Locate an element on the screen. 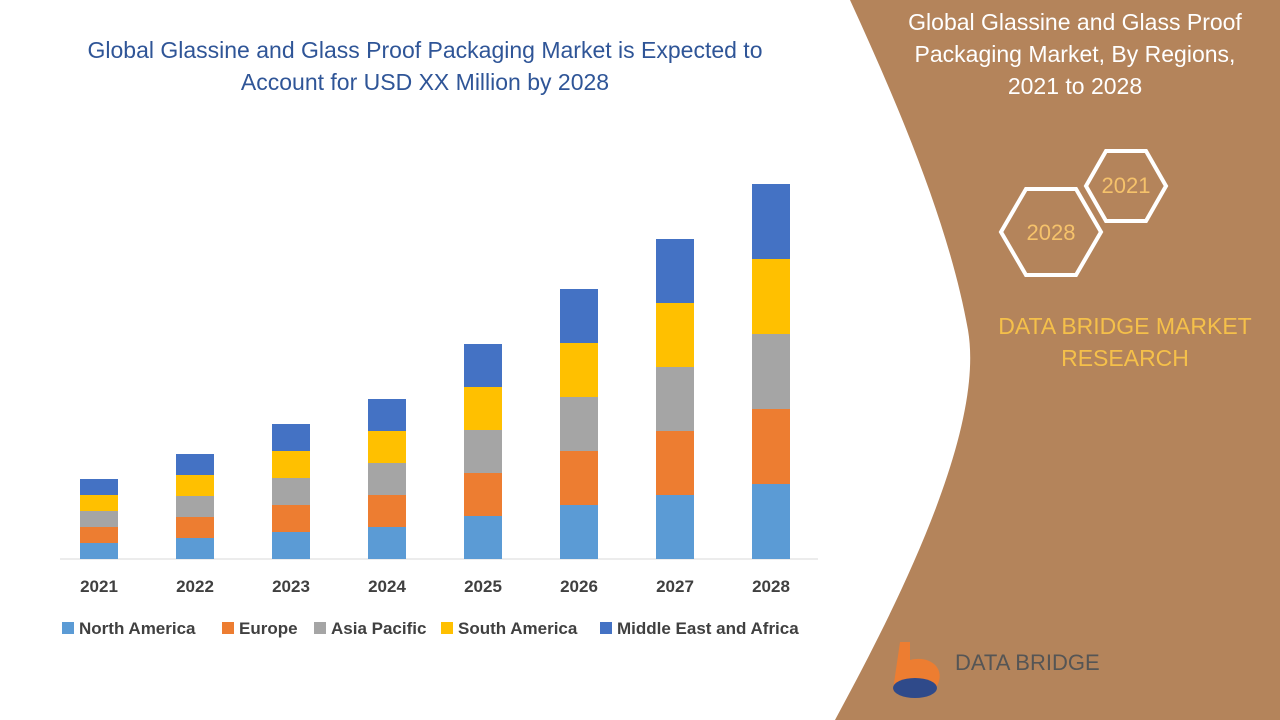 The width and height of the screenshot is (1280, 720). legend-label: Middle East and Africa is located at coordinates (708, 628).